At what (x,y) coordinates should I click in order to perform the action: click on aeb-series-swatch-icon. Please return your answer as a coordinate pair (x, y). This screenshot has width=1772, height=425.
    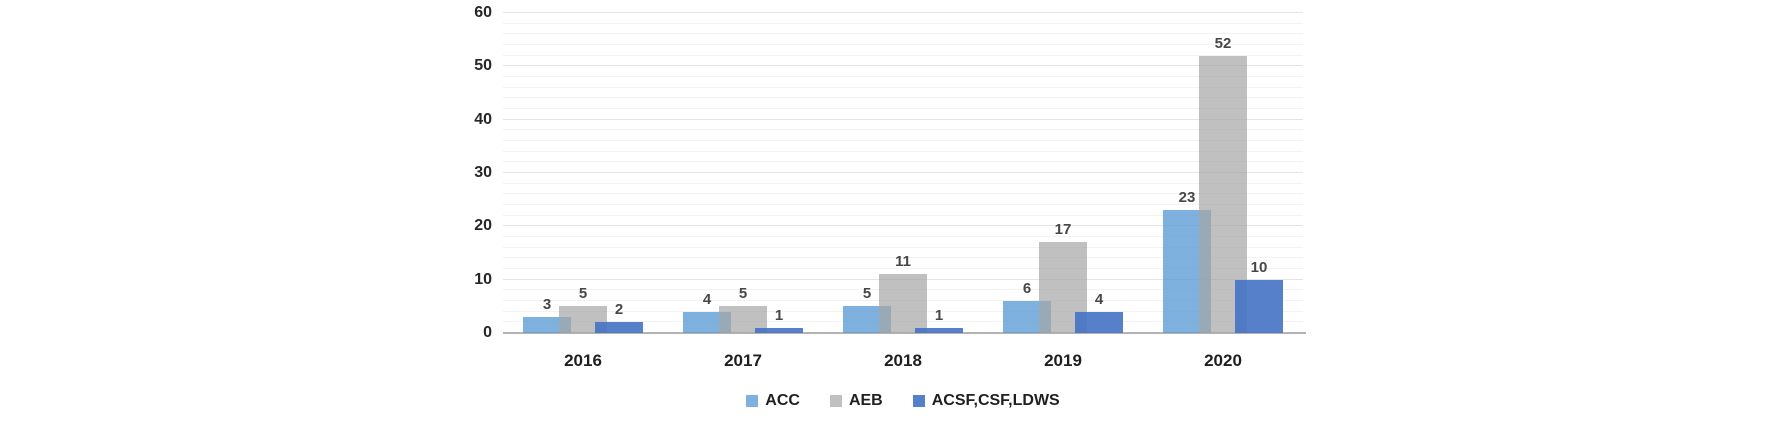
    Looking at the image, I should click on (835, 401).